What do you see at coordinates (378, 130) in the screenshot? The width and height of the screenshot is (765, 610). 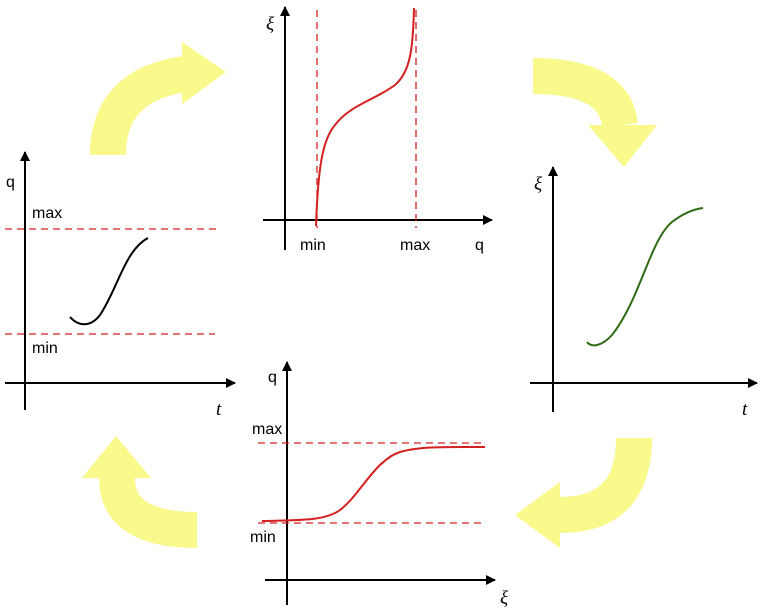 I see `panel-xi-q: ξ min max q` at bounding box center [378, 130].